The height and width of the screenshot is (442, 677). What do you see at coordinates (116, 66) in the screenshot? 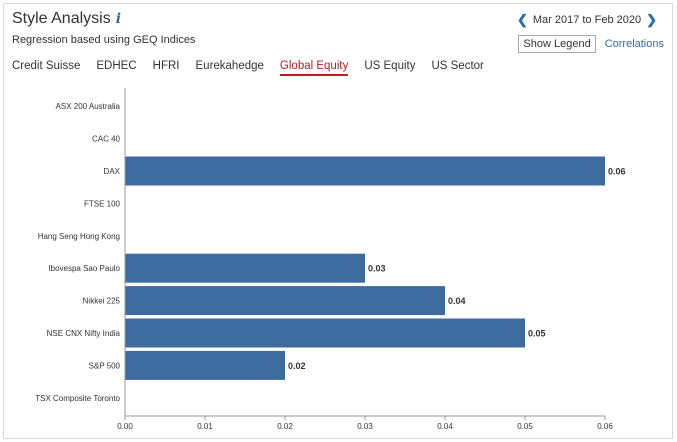
I see `tab-edhec: EDHEC` at bounding box center [116, 66].